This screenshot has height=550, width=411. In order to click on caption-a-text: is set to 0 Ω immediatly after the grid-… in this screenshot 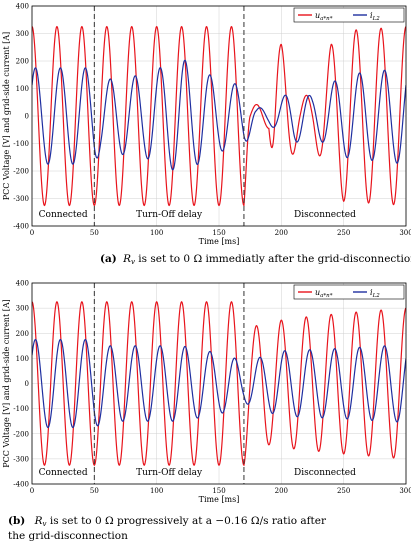, I will do `click(273, 259)`.